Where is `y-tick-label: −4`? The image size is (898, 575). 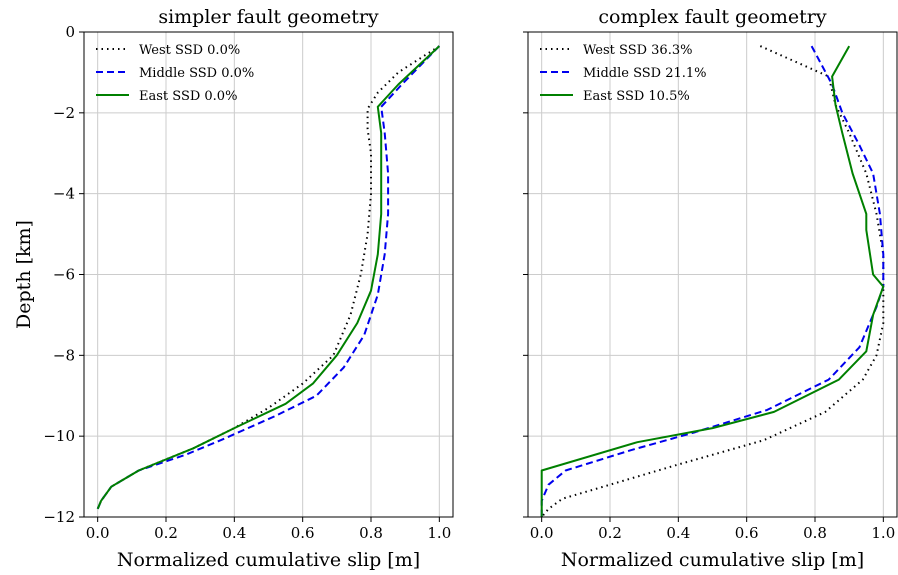
y-tick-label: −4 is located at coordinates (64, 194).